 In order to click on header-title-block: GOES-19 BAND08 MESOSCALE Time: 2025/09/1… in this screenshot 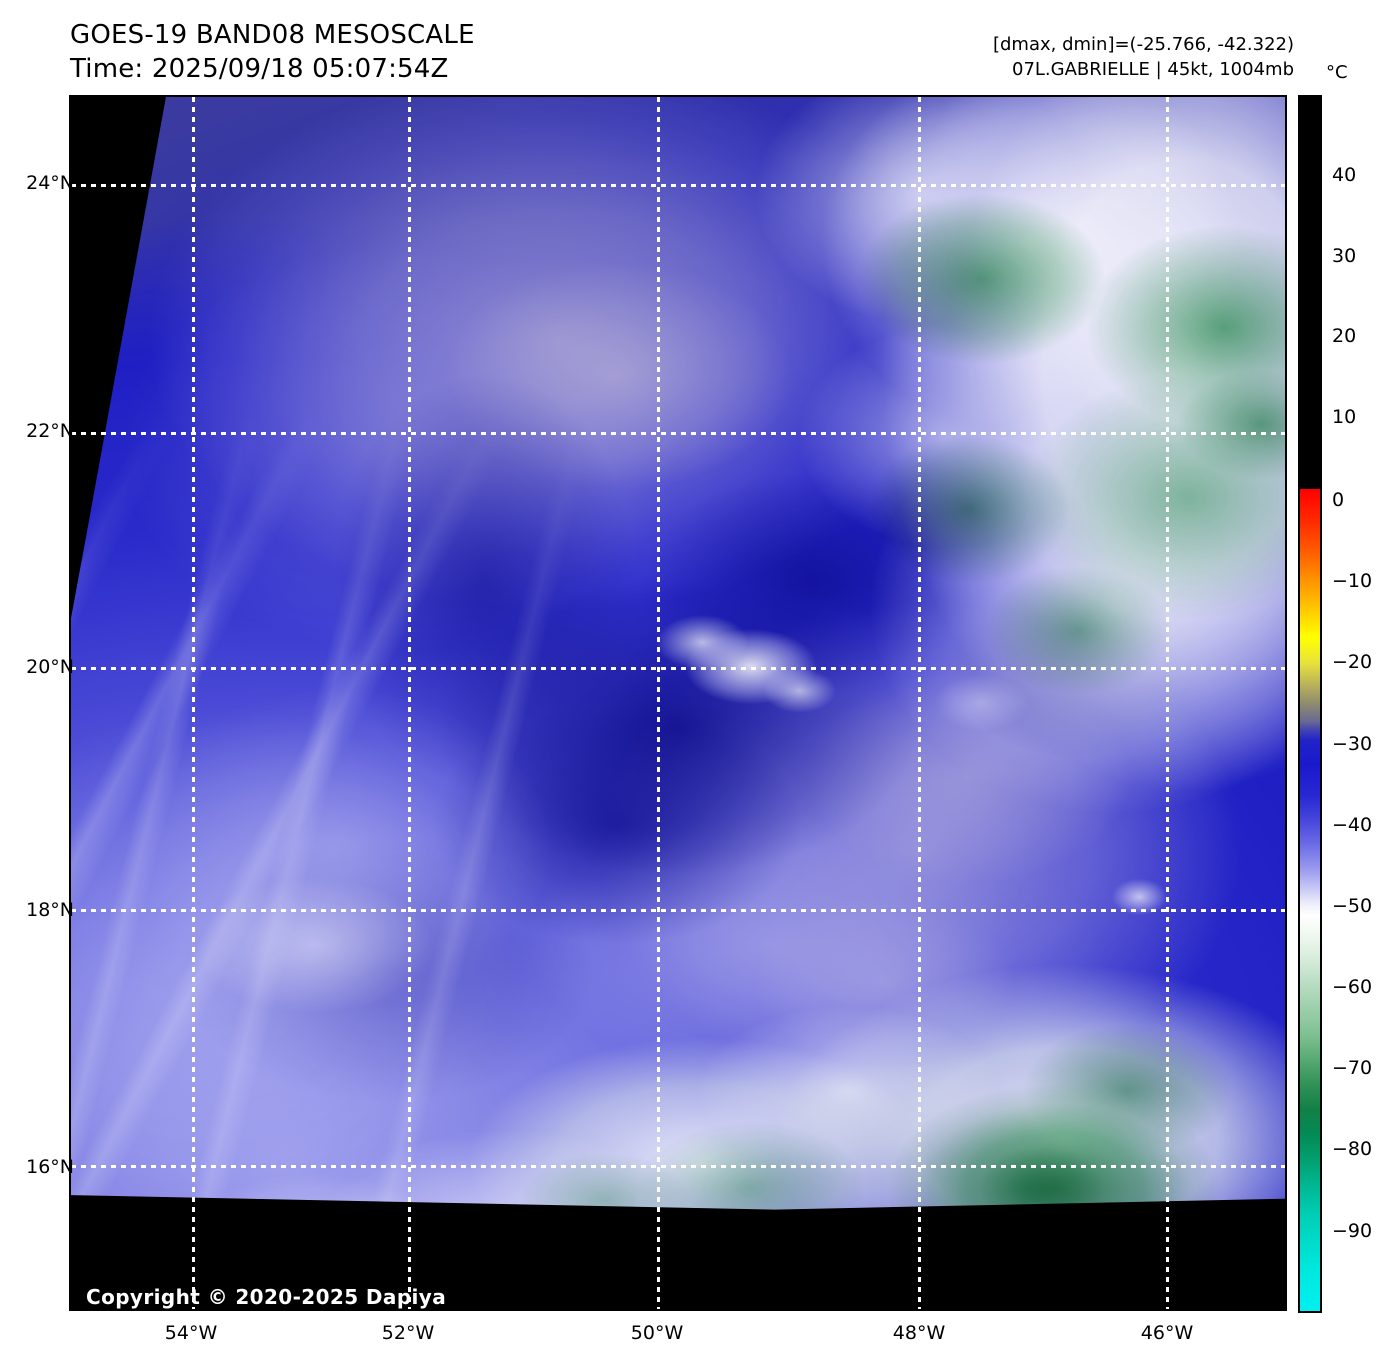, I will do `click(272, 52)`.